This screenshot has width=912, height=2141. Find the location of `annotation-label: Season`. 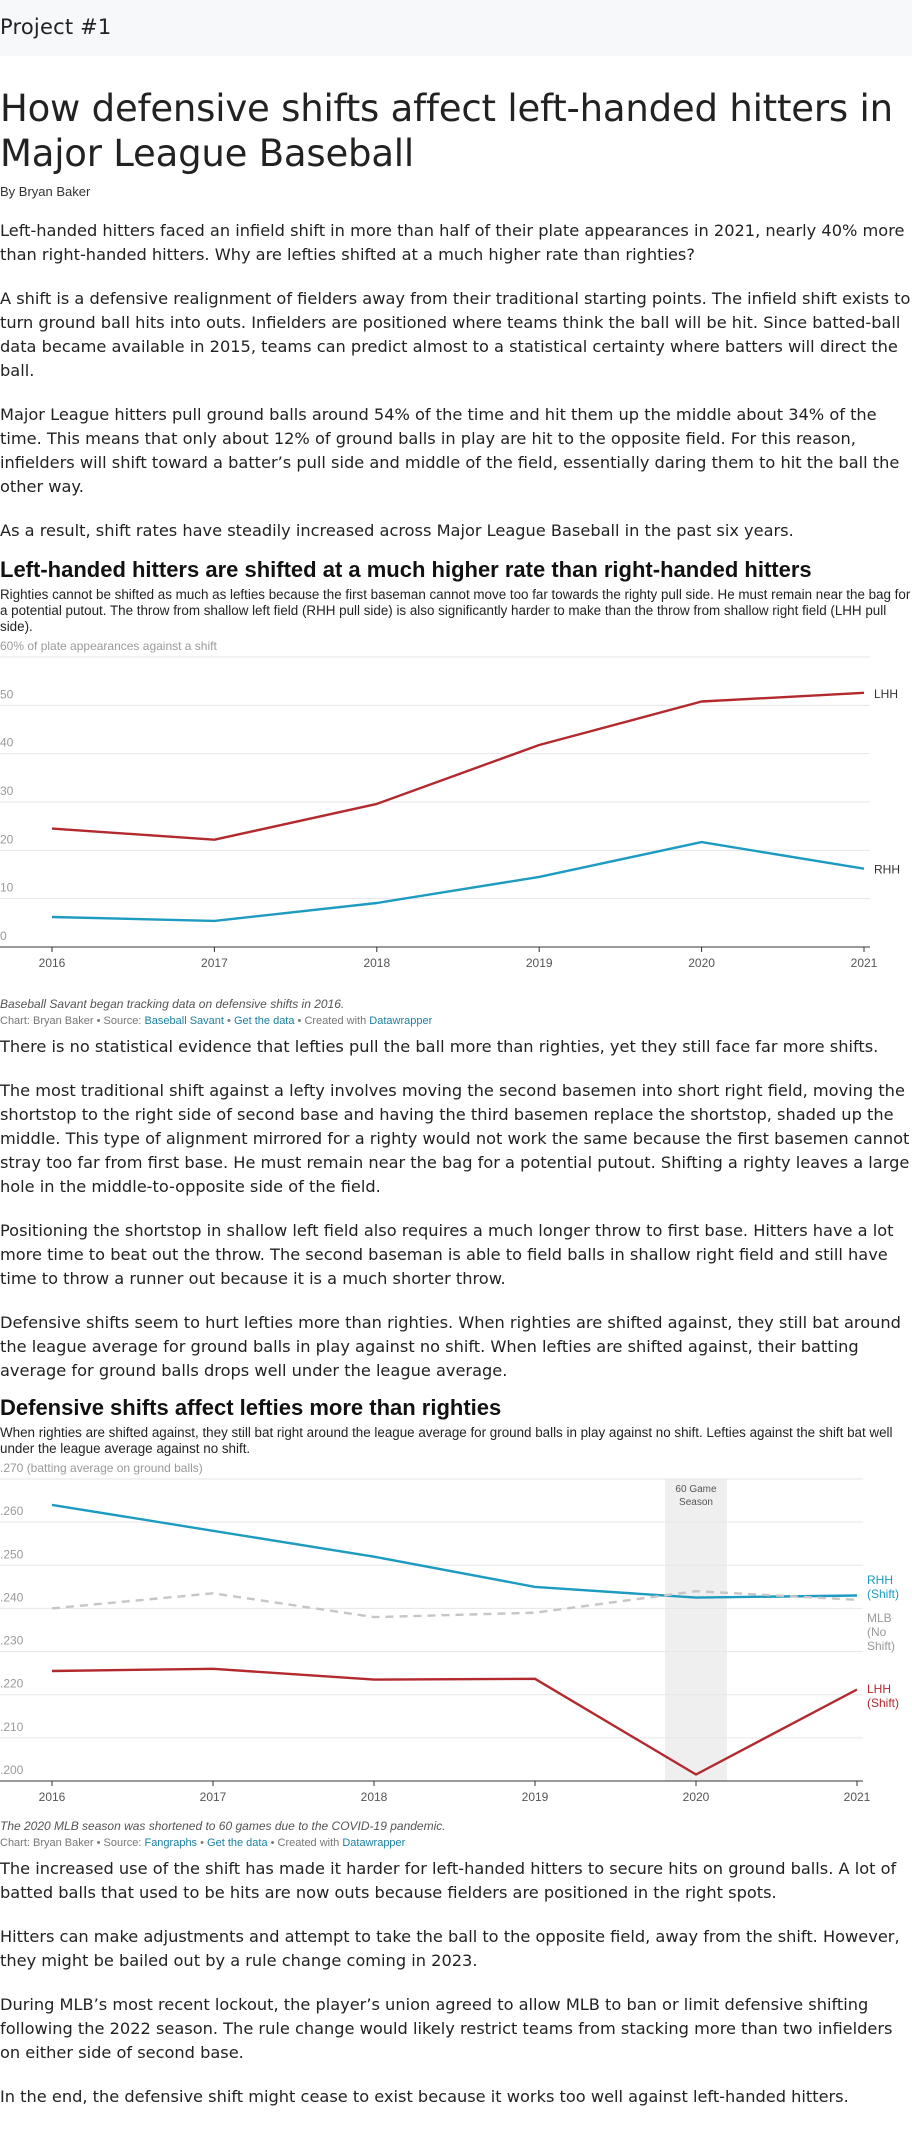

annotation-label: Season is located at coordinates (696, 1502).